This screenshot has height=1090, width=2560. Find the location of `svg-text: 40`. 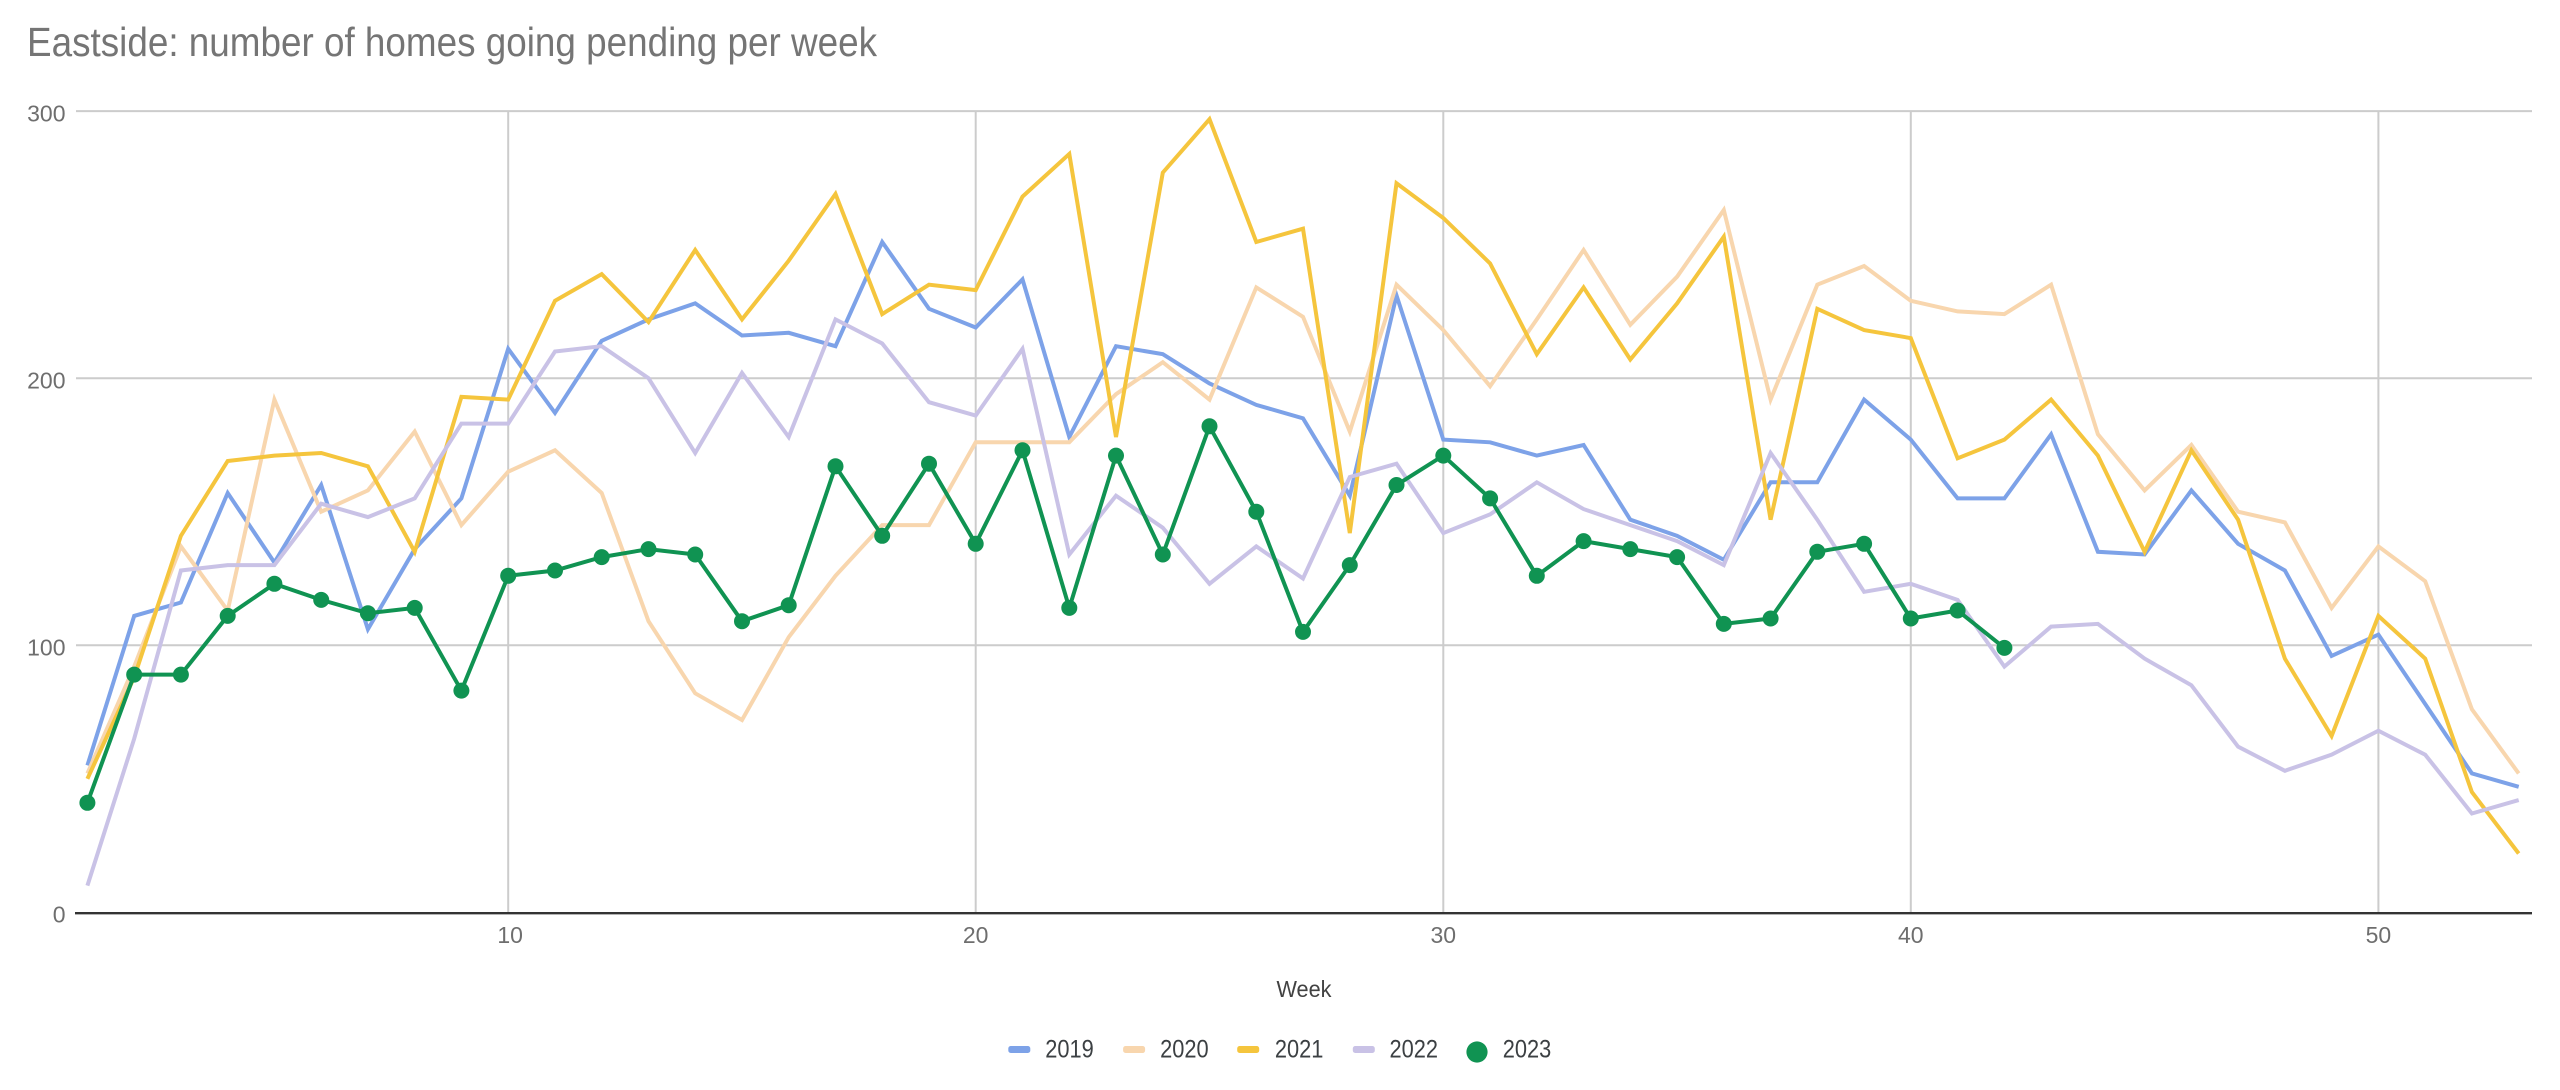

svg-text: 40 is located at coordinates (1911, 935).